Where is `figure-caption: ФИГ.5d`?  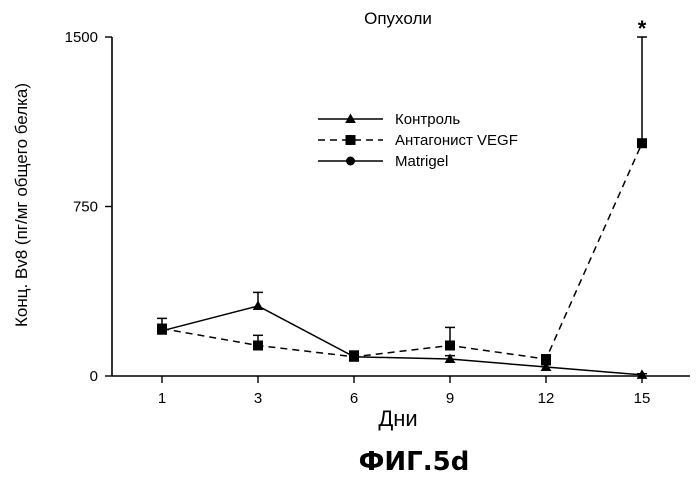
figure-caption: ФИГ.5d is located at coordinates (414, 462).